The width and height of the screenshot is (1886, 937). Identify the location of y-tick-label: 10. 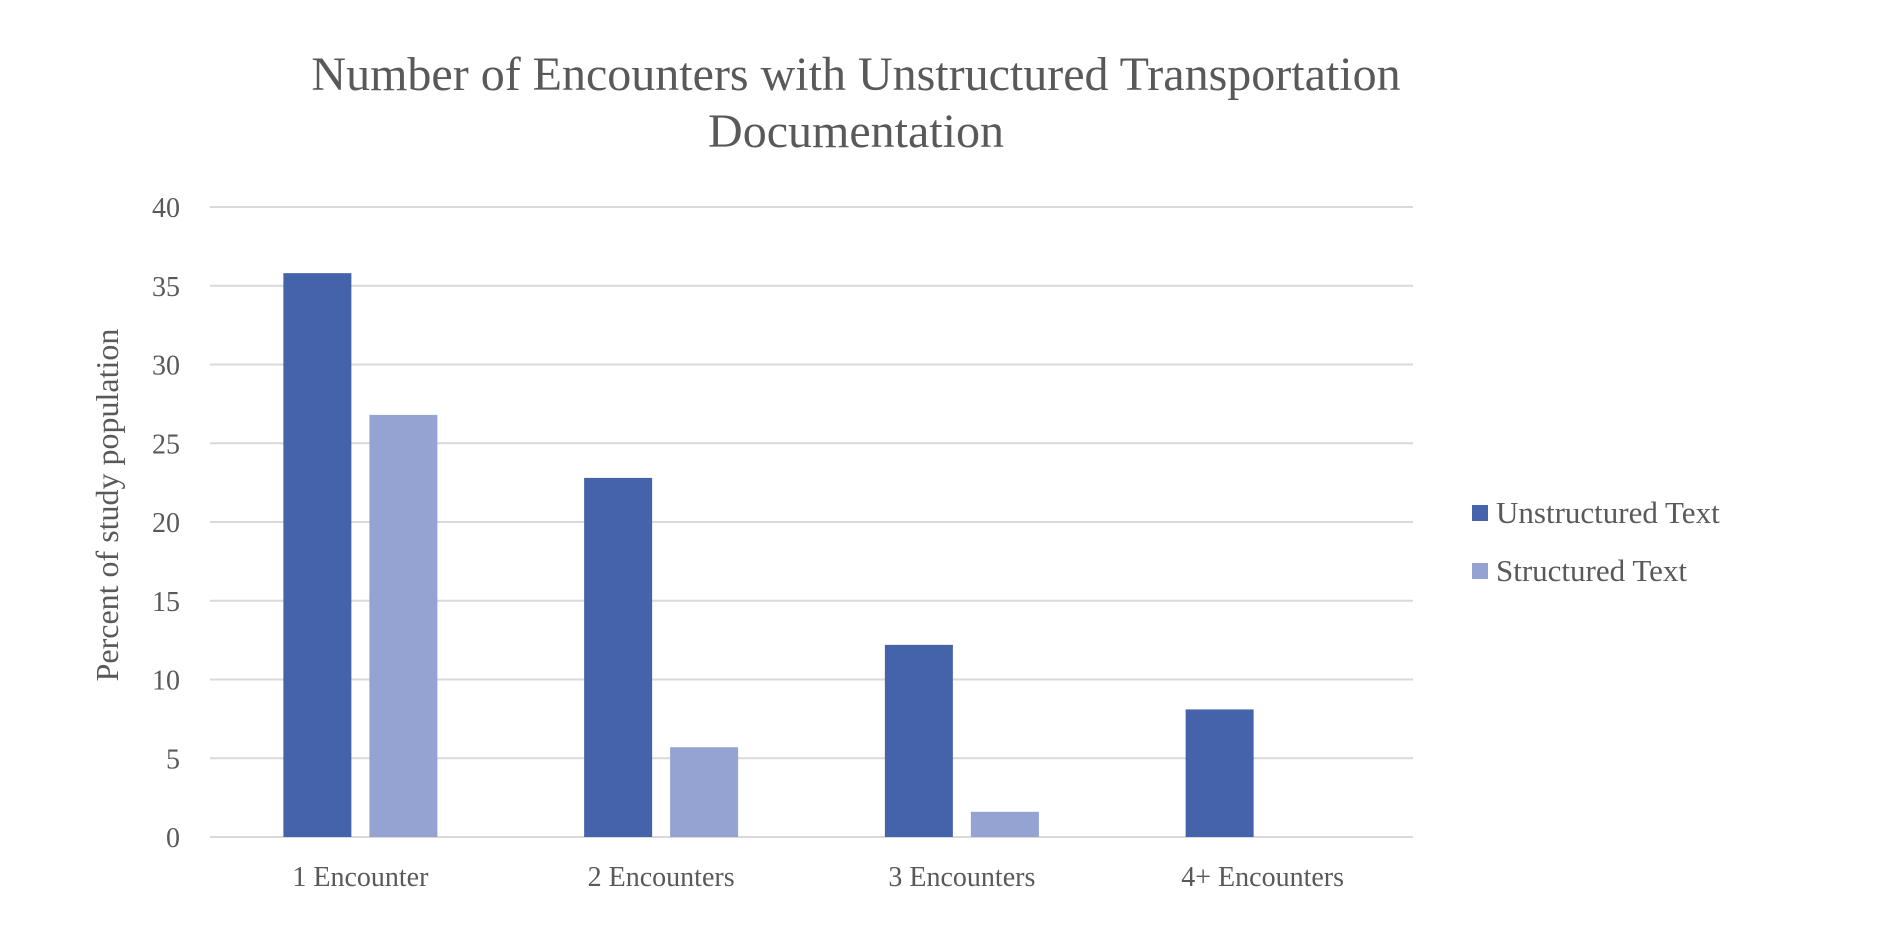
(166, 681).